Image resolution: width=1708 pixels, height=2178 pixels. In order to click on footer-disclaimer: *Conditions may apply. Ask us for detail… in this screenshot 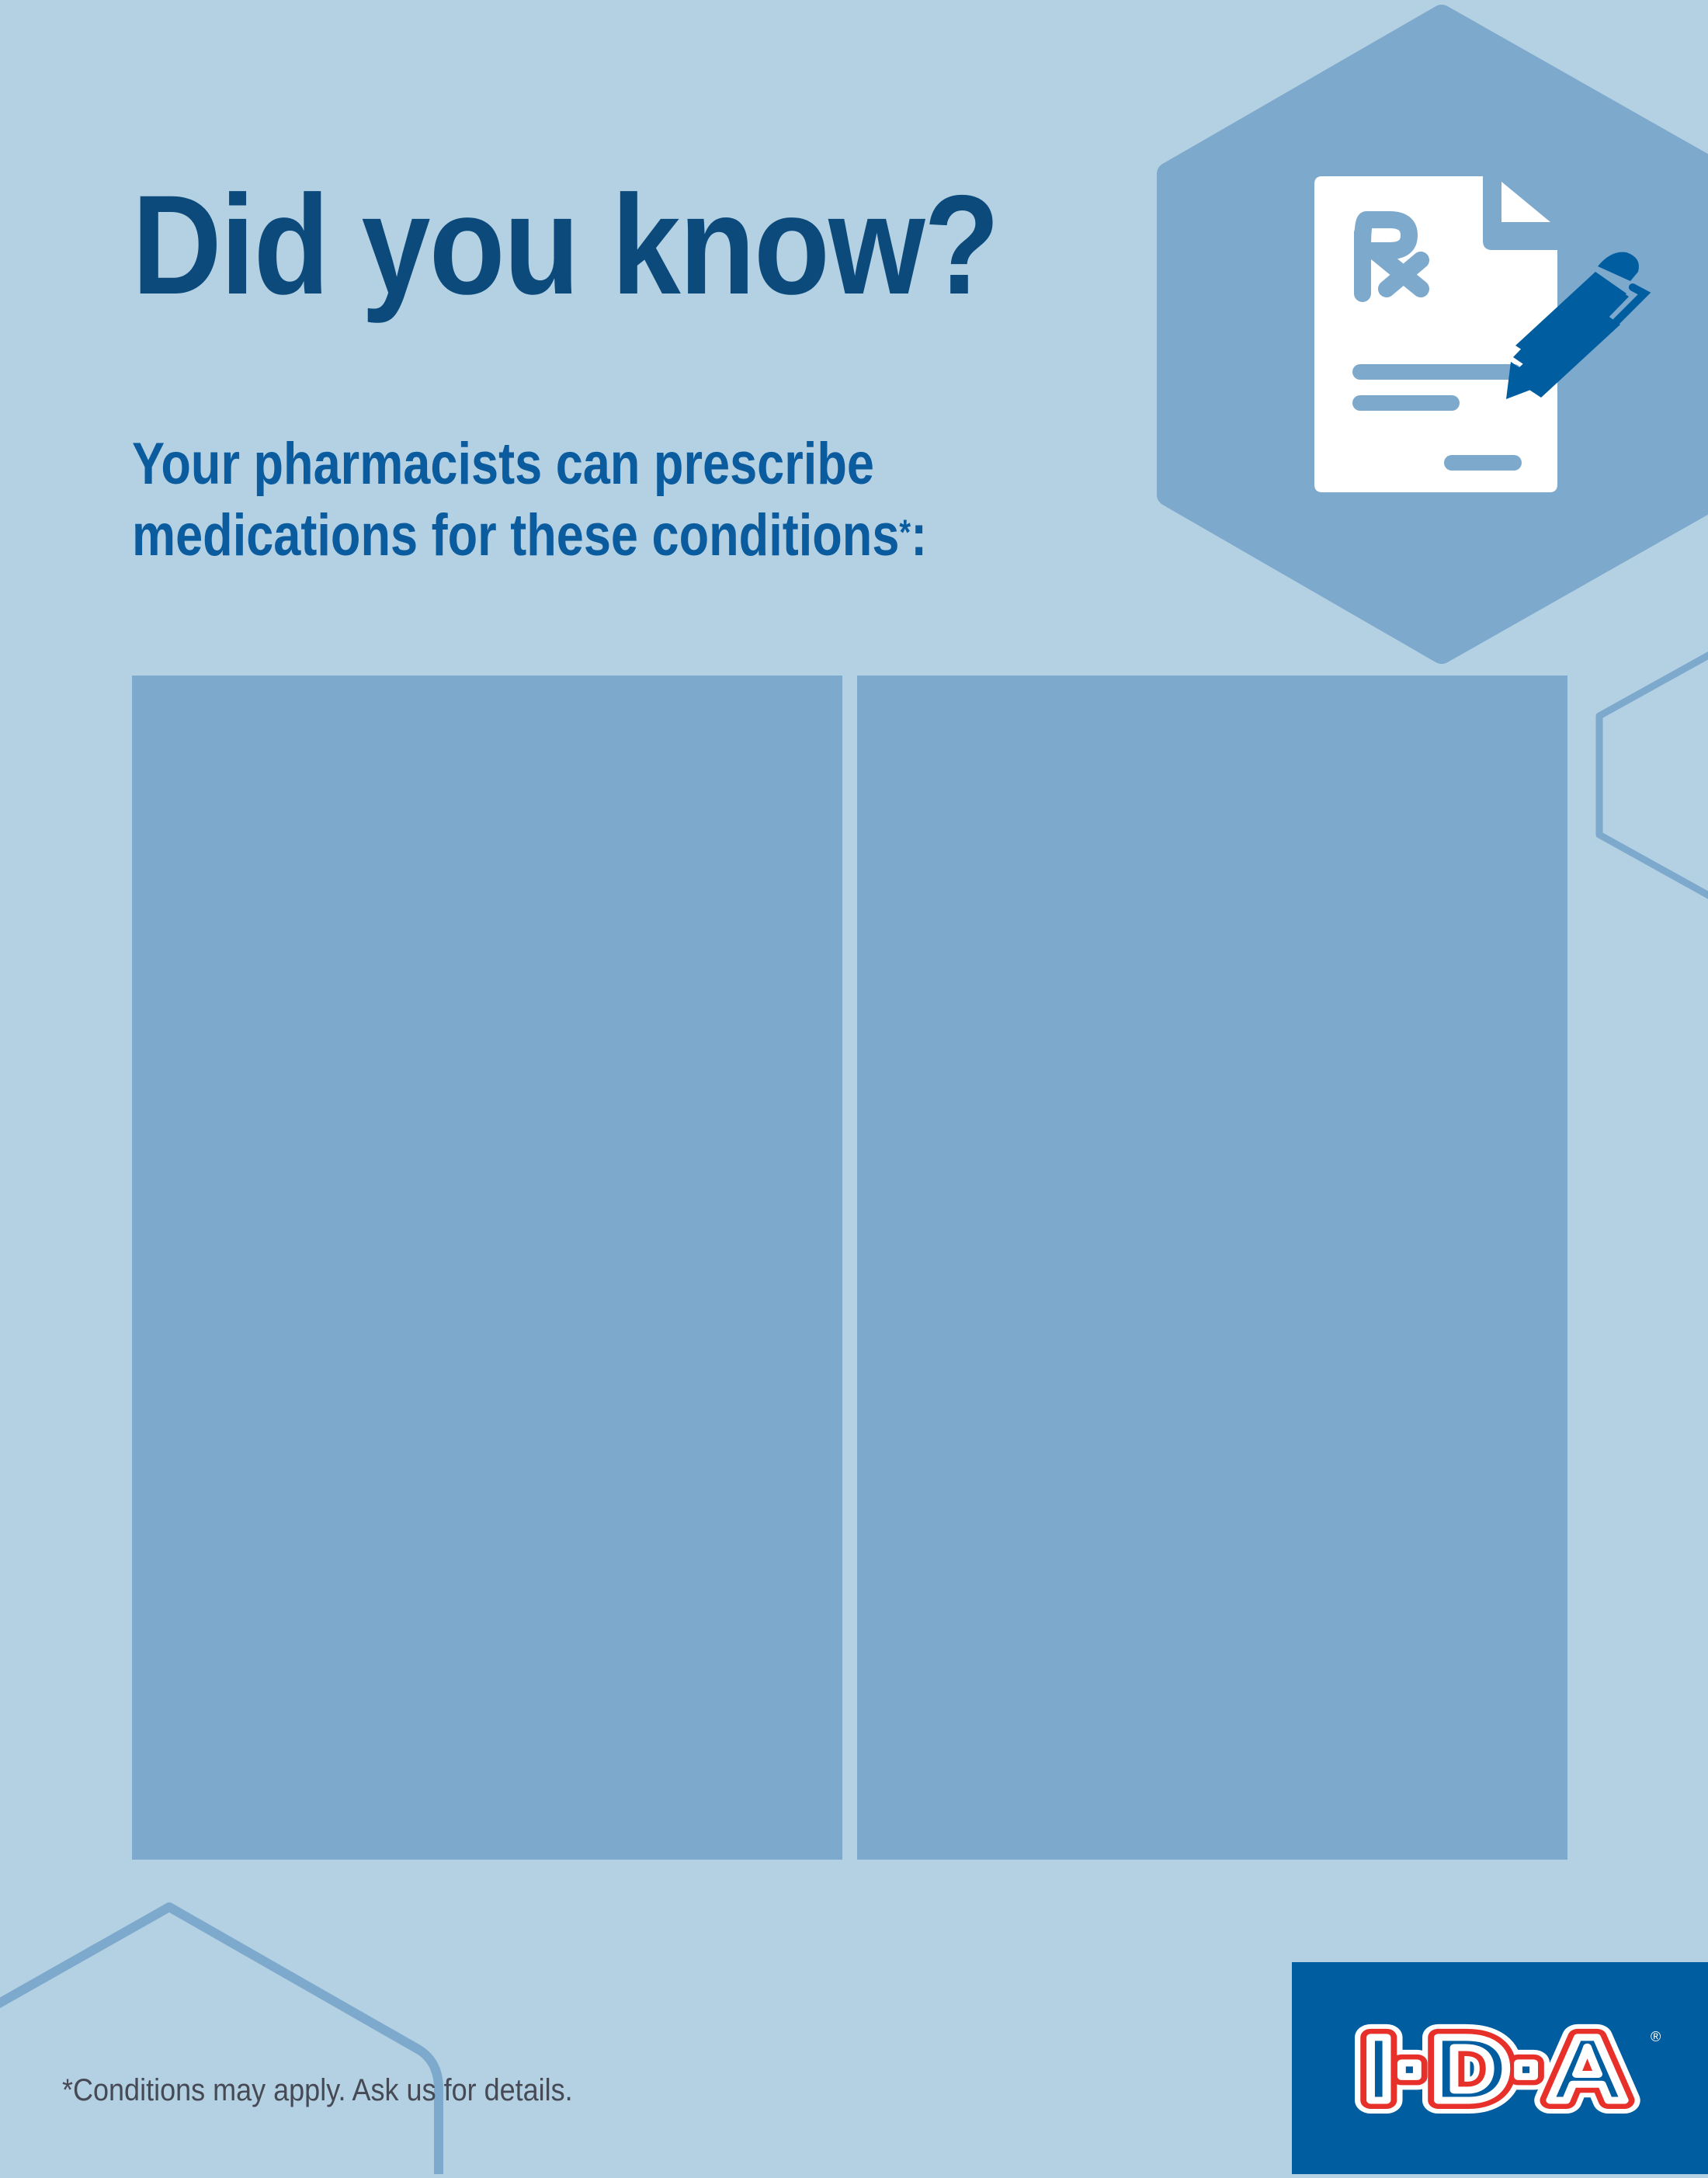, I will do `click(317, 2090)`.